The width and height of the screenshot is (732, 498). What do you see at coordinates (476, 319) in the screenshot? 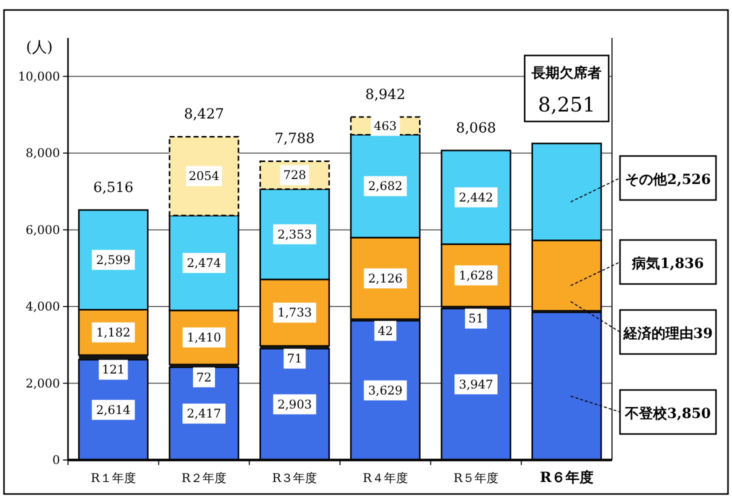
I see `data-label: 51` at bounding box center [476, 319].